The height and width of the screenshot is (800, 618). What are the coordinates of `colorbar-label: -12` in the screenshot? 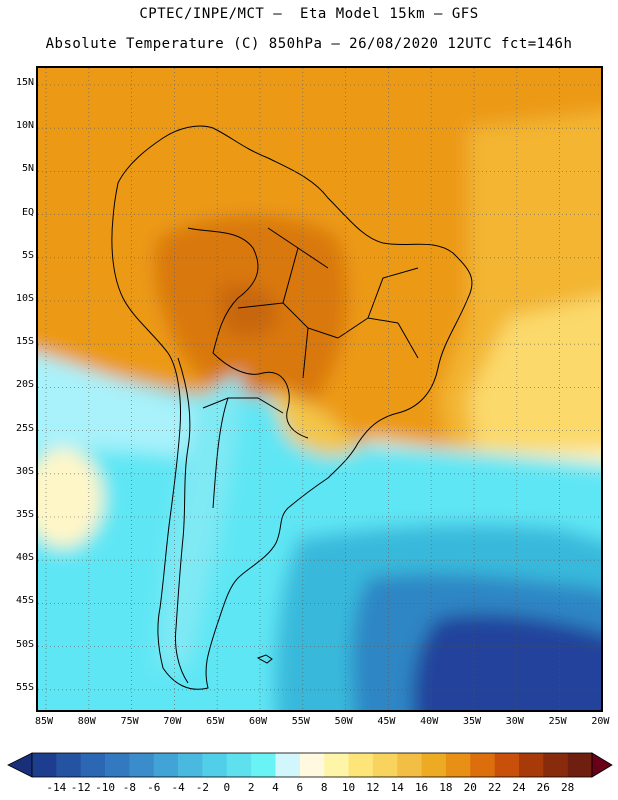 It's located at (80, 787).